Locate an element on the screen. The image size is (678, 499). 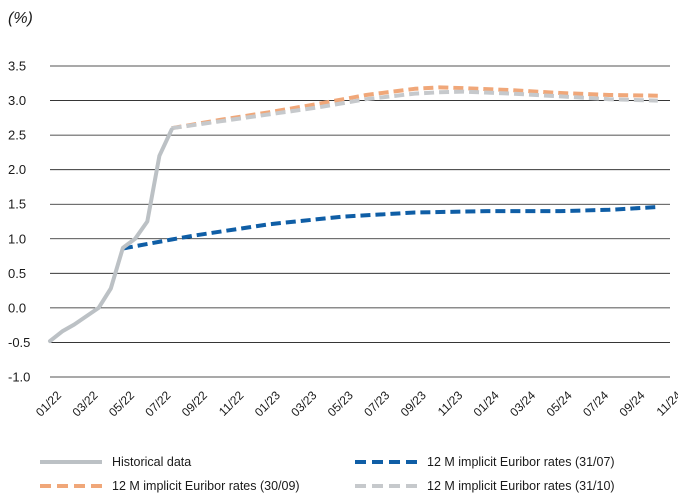
x-tick-label: 05/23 is located at coordinates (340, 403).